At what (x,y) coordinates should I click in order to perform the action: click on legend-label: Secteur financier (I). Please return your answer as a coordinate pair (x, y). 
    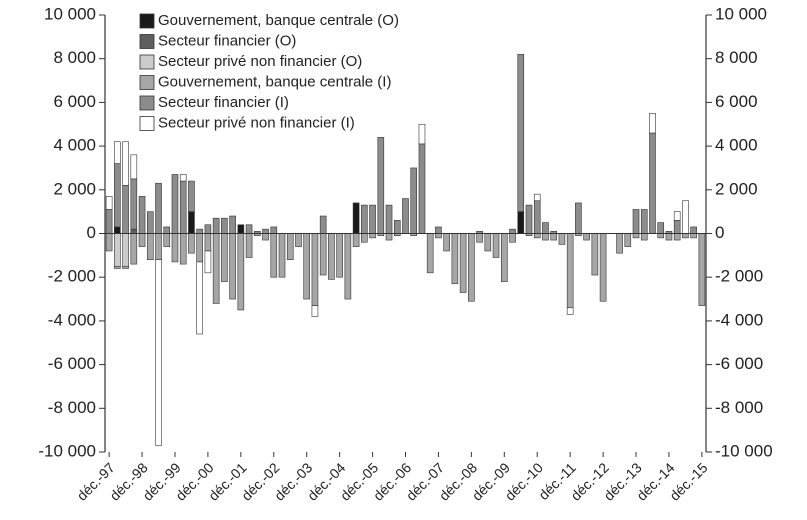
    Looking at the image, I should click on (223, 102).